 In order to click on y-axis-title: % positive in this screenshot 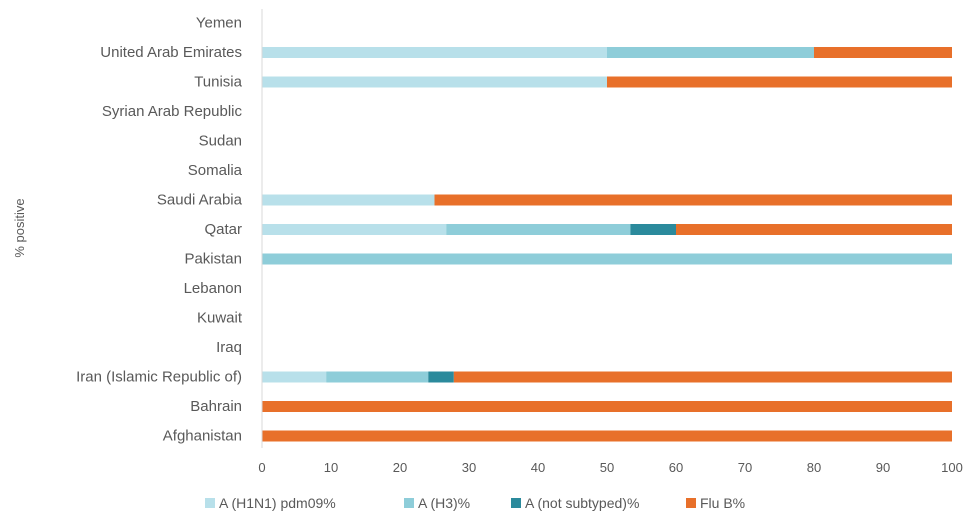, I will do `click(19, 227)`.